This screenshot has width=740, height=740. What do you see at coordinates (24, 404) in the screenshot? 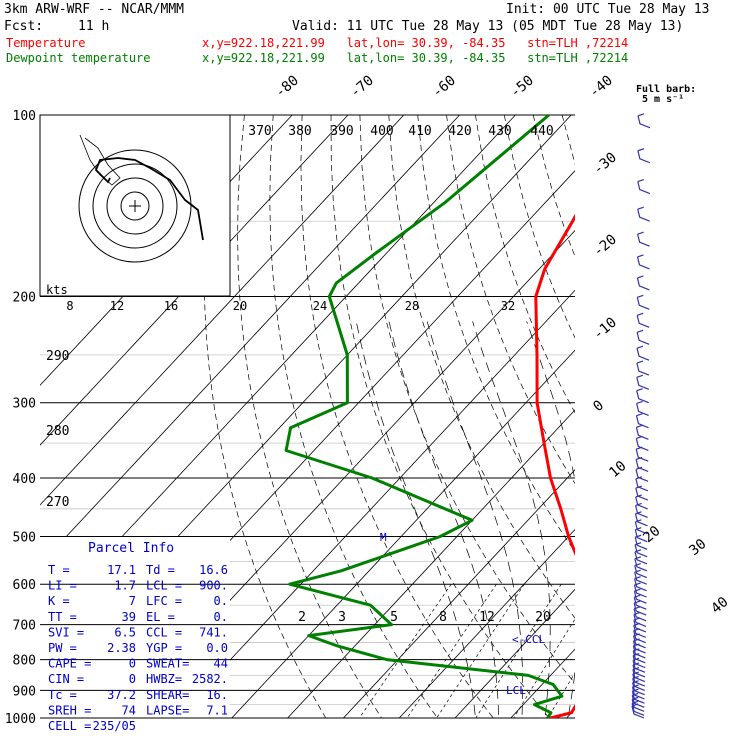
I see `pressure-tick-label: 300` at bounding box center [24, 404].